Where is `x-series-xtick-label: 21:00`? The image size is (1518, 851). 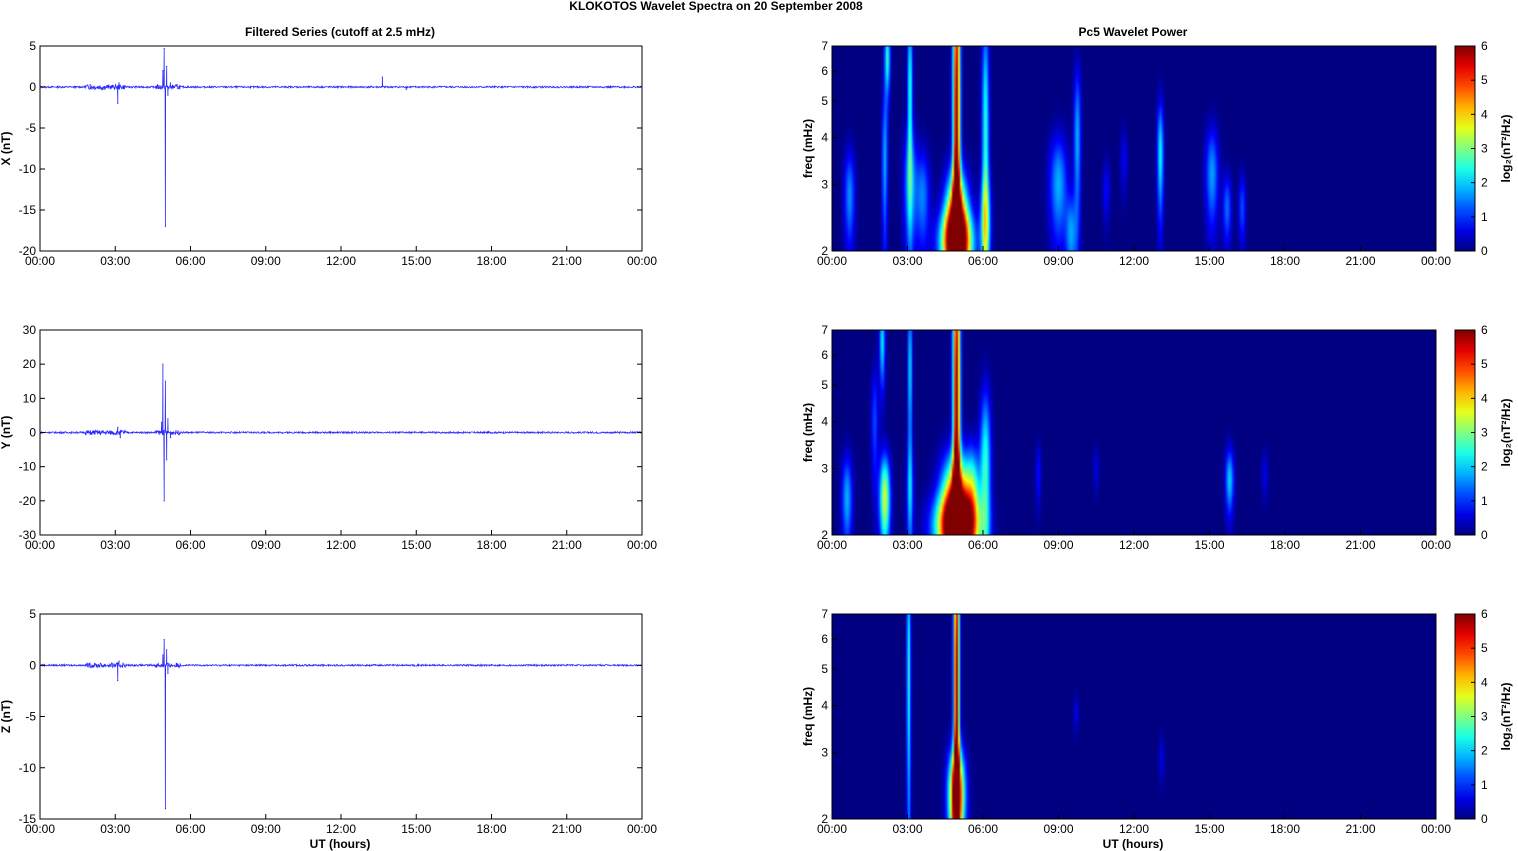
x-series-xtick-label: 21:00 is located at coordinates (567, 261).